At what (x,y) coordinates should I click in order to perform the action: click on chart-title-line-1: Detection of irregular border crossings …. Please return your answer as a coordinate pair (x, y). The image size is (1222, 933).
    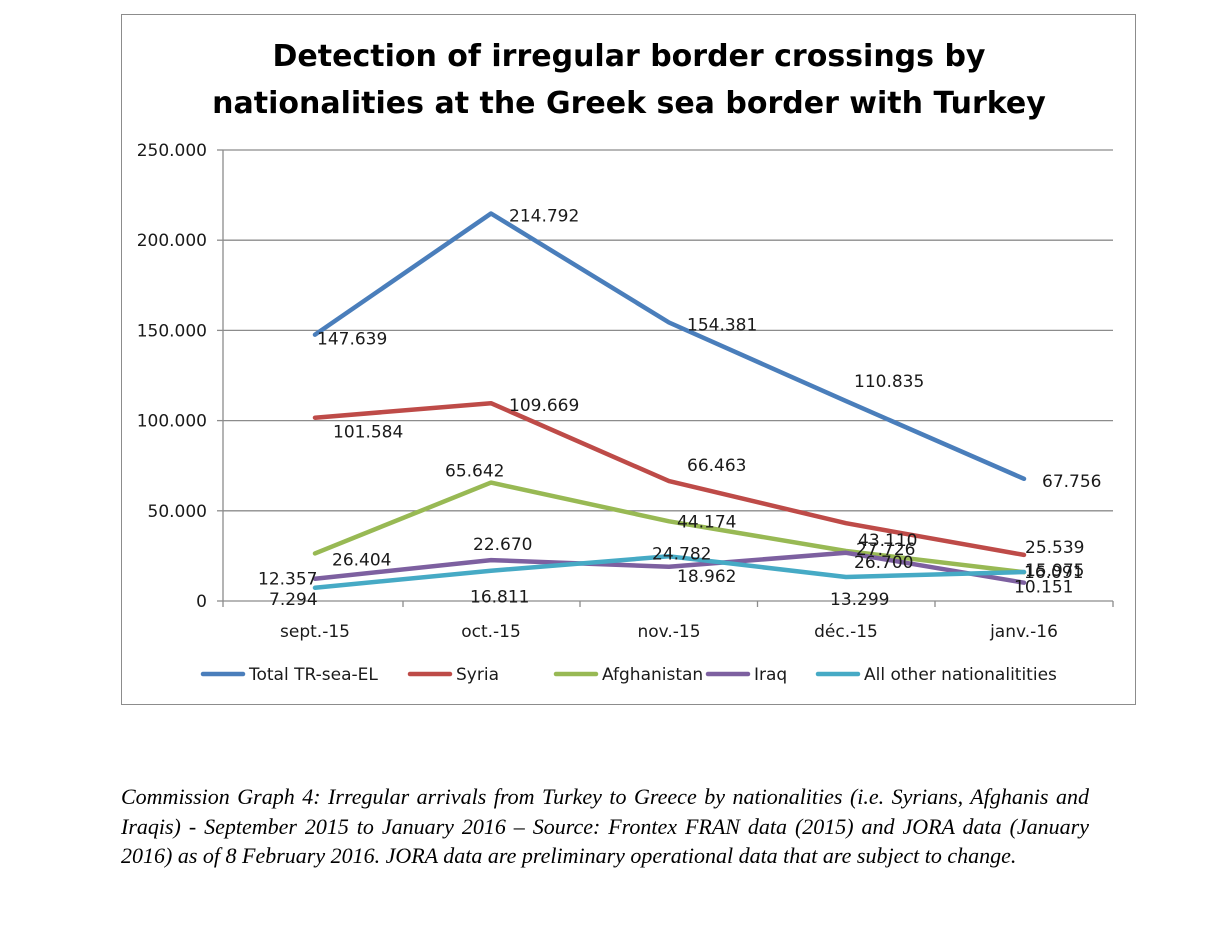
    Looking at the image, I should click on (629, 56).